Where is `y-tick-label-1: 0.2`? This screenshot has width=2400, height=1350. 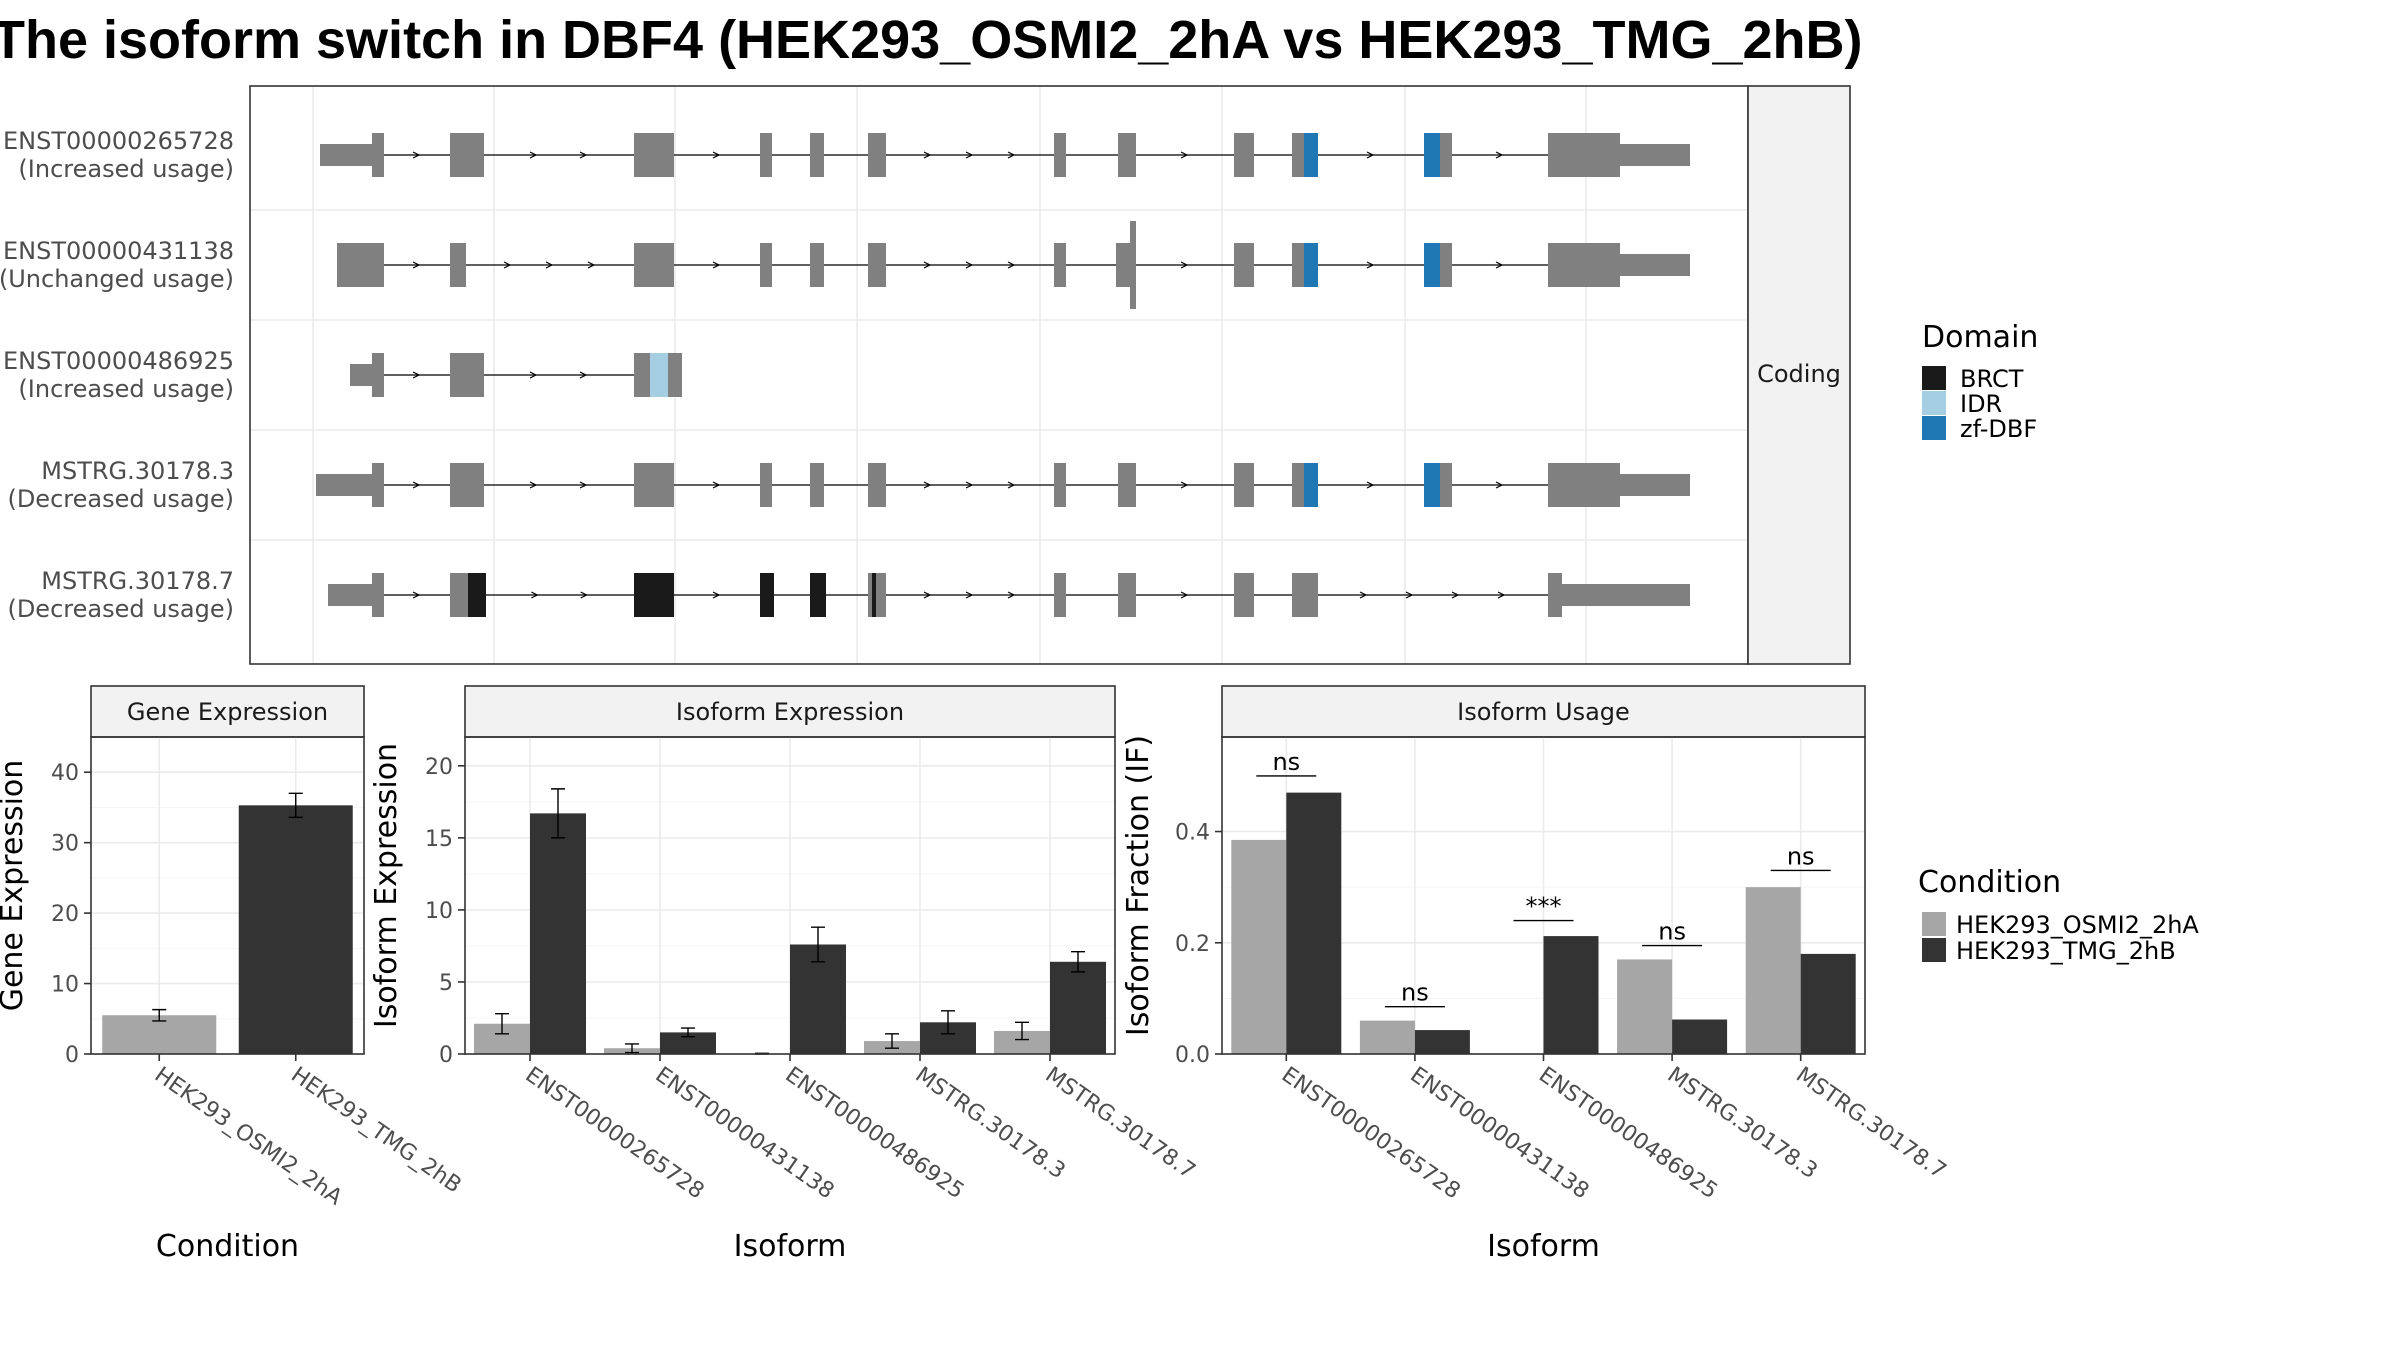 y-tick-label-1: 0.2 is located at coordinates (1192, 944).